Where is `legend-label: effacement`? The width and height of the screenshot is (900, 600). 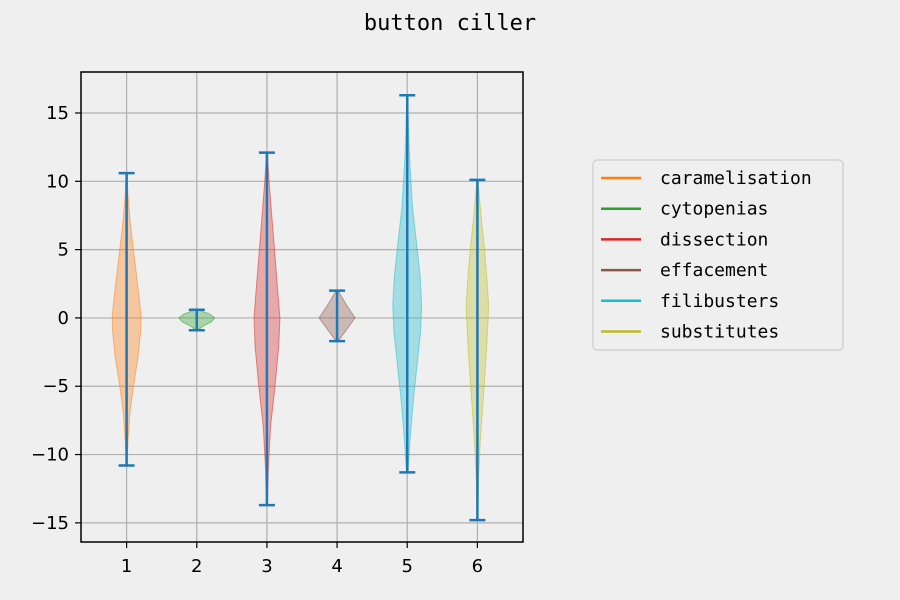
legend-label: effacement is located at coordinates (714, 270).